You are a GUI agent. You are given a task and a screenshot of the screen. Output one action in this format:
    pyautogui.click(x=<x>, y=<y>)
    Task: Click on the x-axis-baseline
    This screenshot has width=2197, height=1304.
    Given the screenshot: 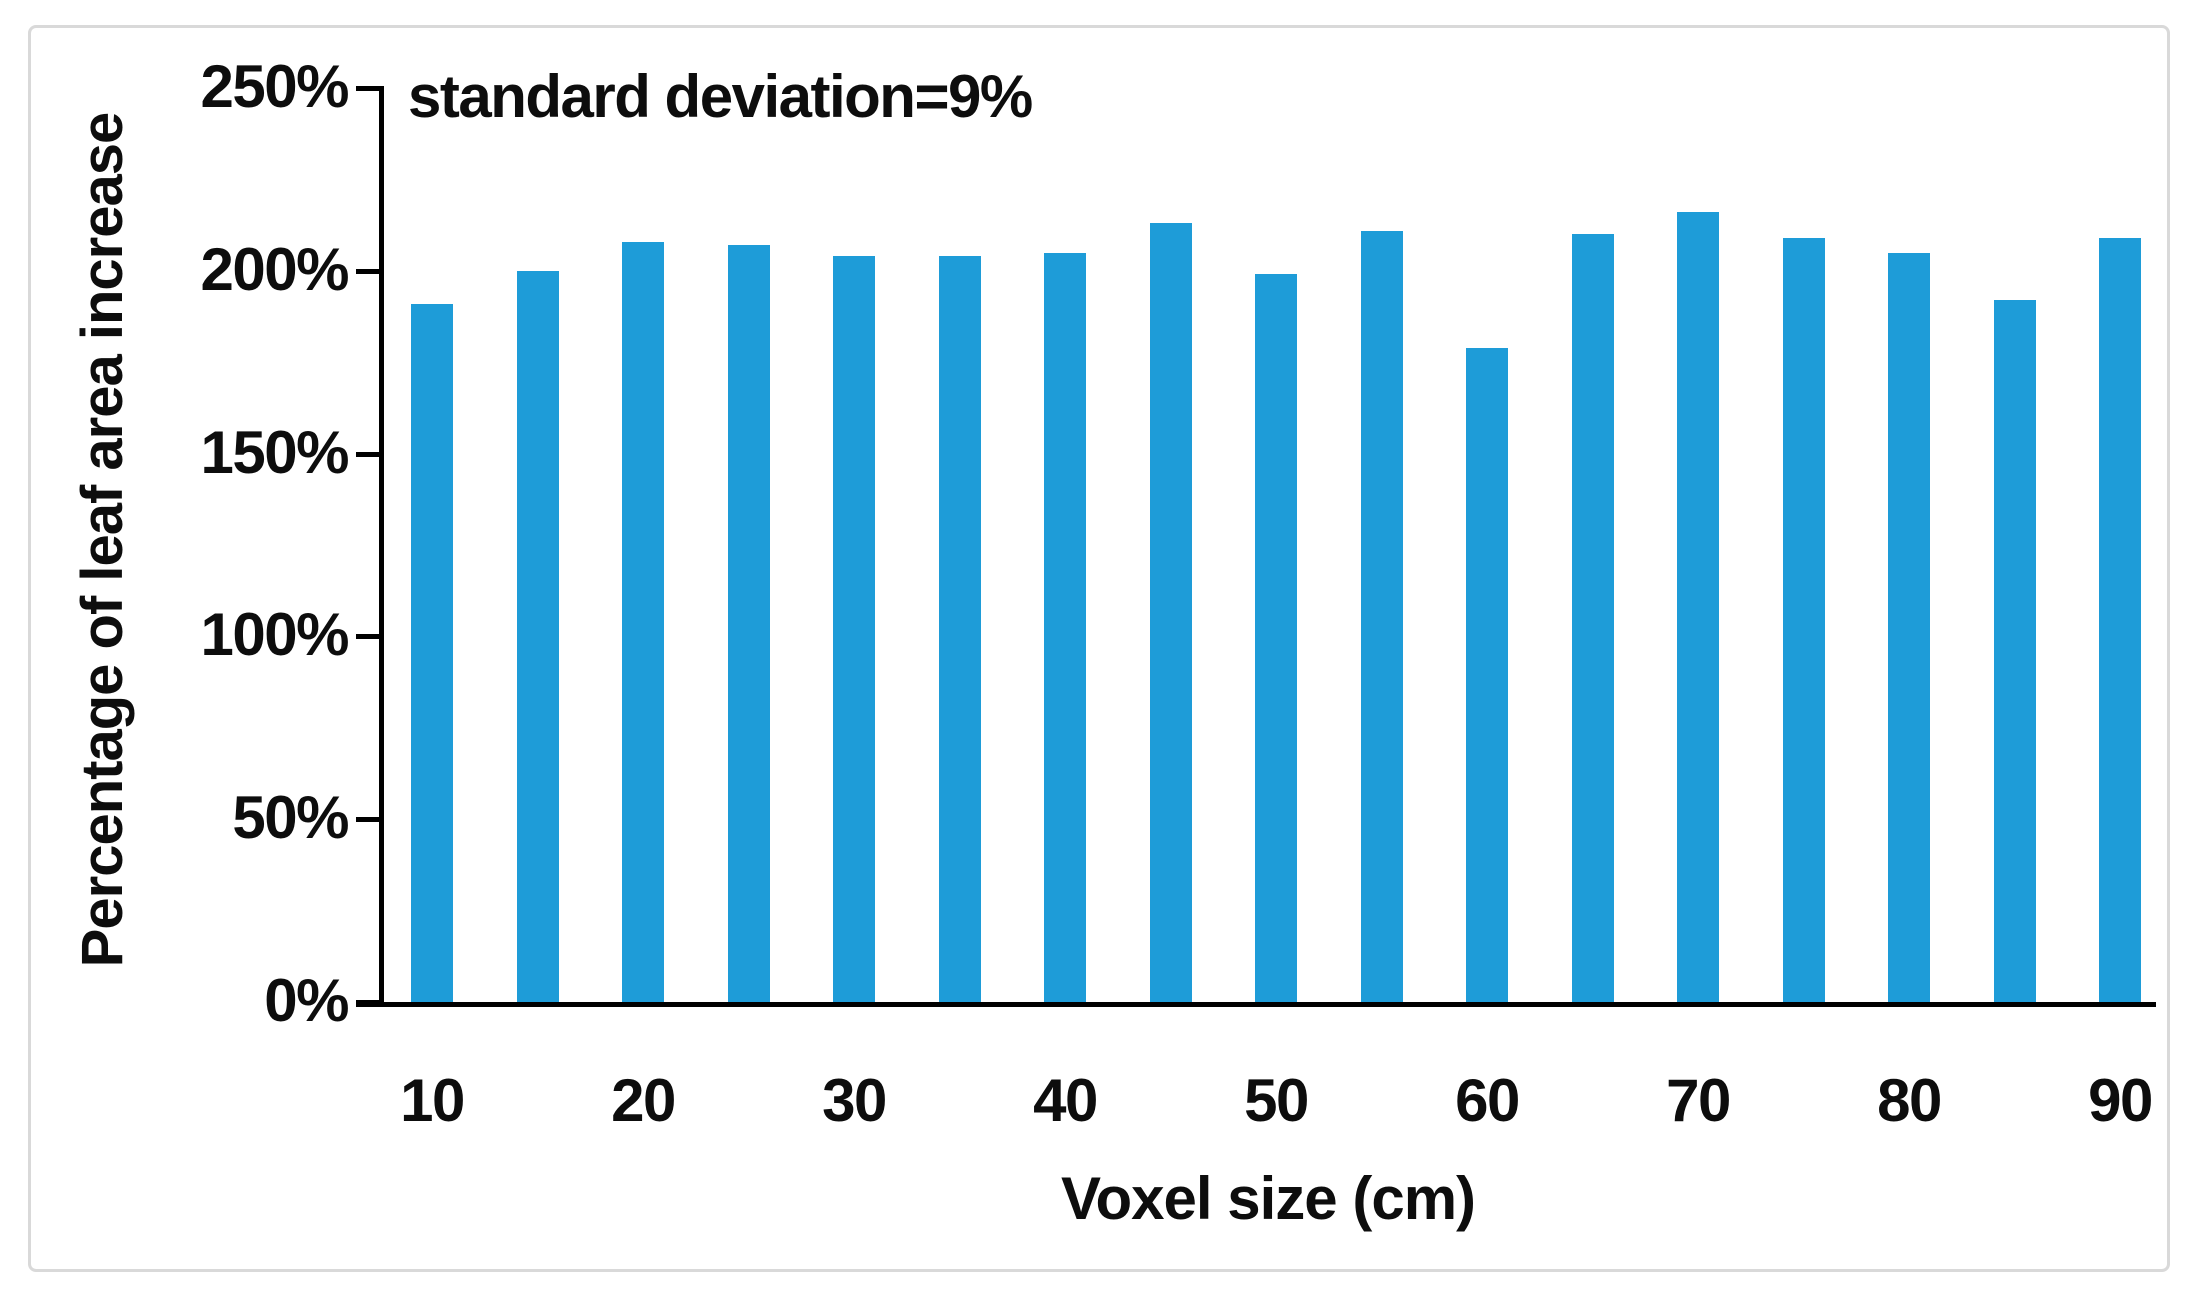 What is the action you would take?
    pyautogui.click(x=1256, y=1004)
    